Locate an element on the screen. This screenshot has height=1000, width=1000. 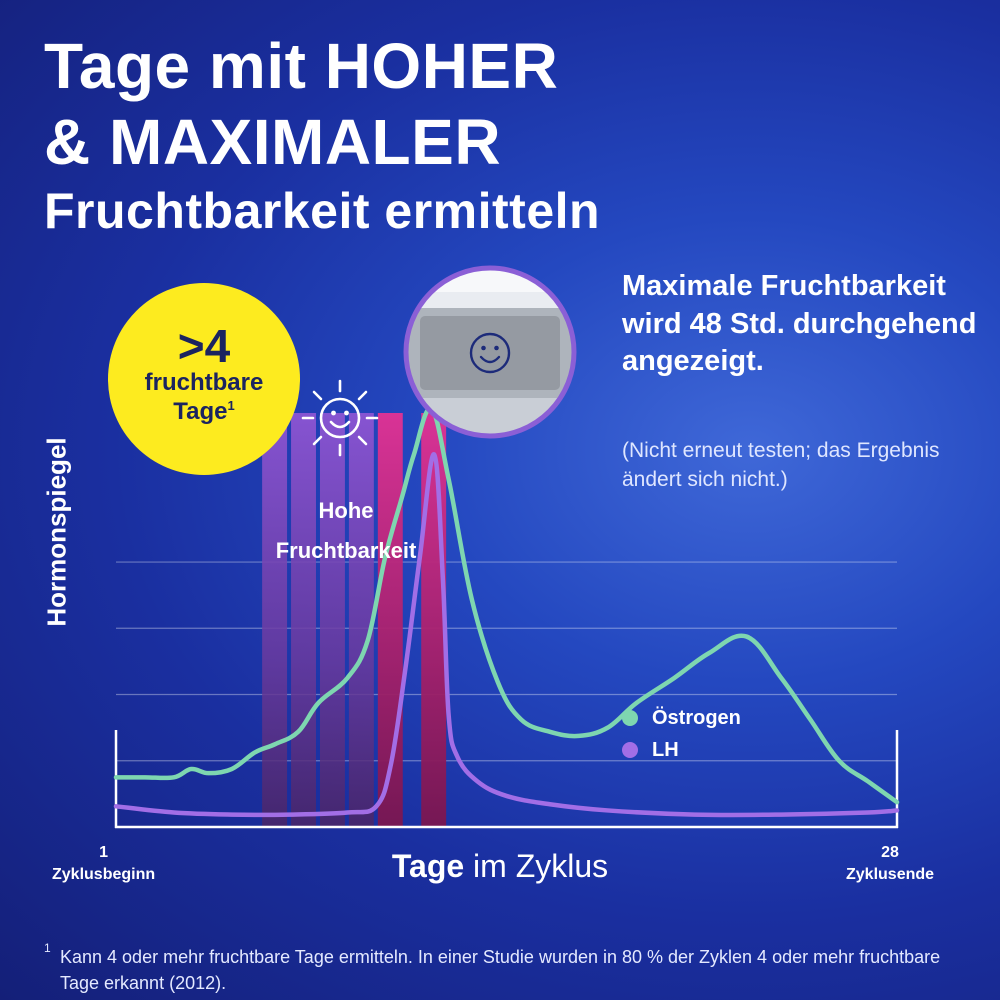
x-tick-end: 28 Zyklusende is located at coordinates (890, 864).